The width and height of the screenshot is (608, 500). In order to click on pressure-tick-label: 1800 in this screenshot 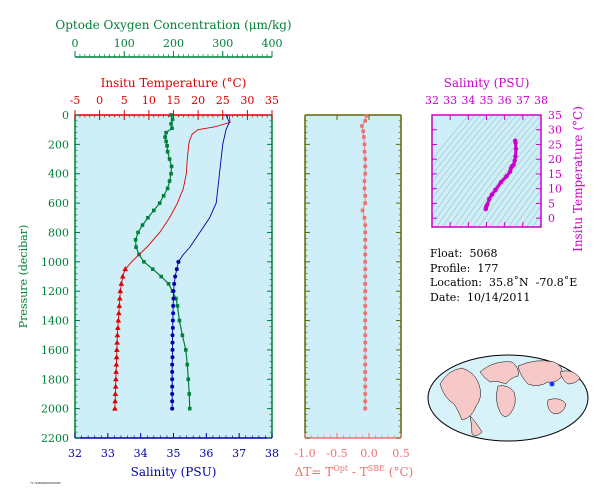, I will do `click(55, 379)`.